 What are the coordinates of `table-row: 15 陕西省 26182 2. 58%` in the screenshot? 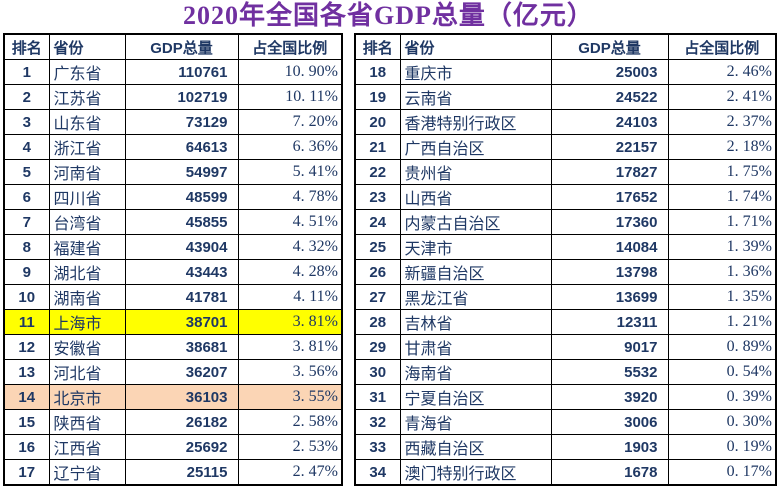 It's located at (173, 422).